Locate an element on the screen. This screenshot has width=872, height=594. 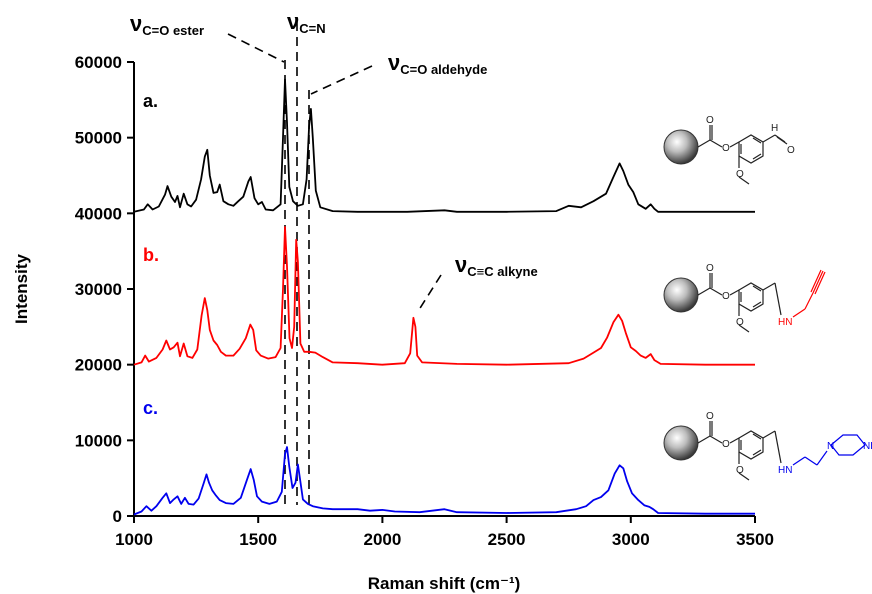
x-tick-label: 3500 is located at coordinates (755, 539).